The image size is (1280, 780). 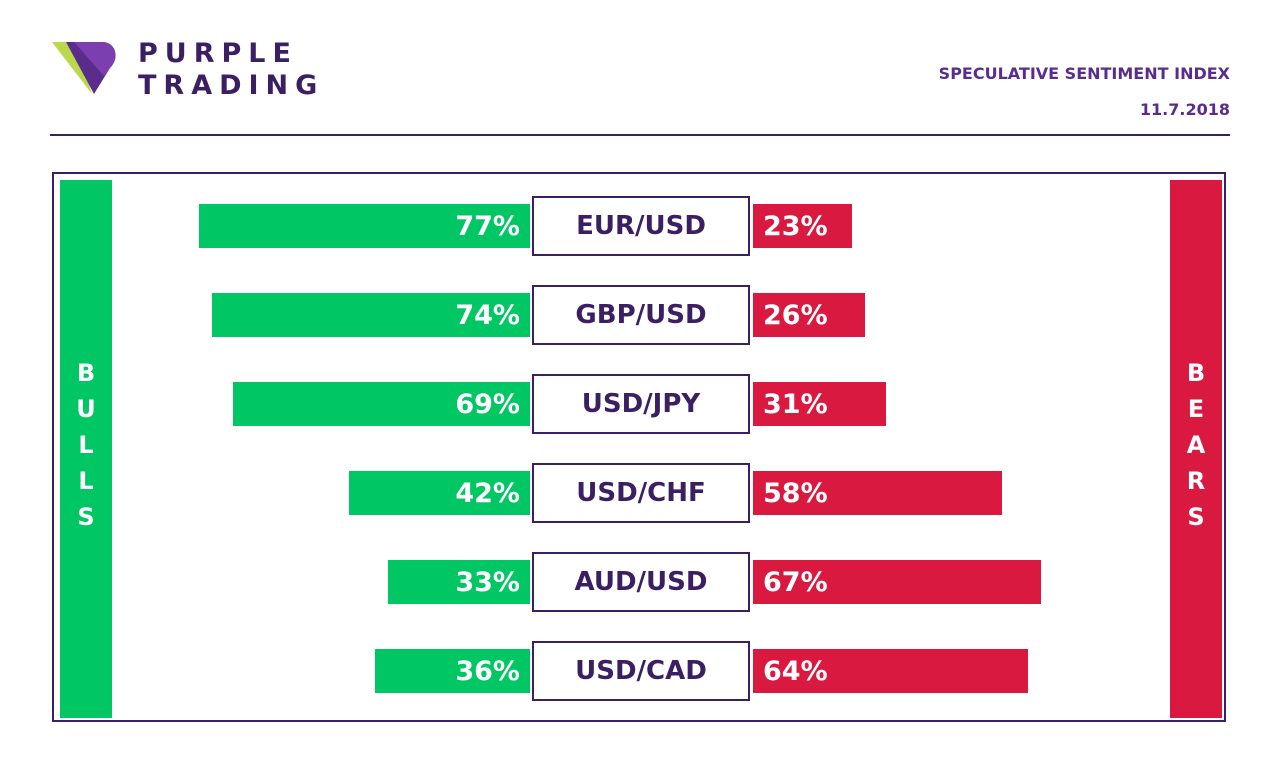 What do you see at coordinates (891, 671) in the screenshot?
I see `bear-bar-usd-cad: 64%` at bounding box center [891, 671].